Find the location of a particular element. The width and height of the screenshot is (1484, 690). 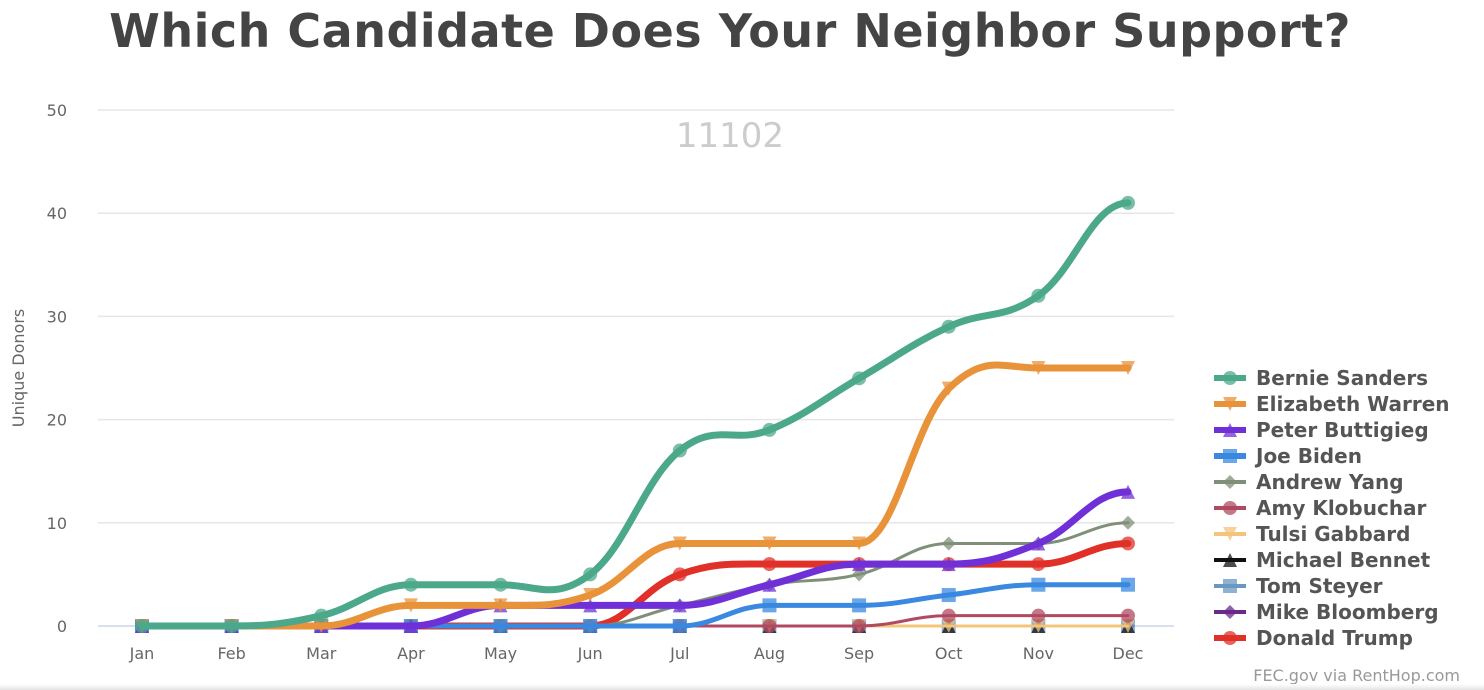

bottom-edge-shadow is located at coordinates (742, 687).